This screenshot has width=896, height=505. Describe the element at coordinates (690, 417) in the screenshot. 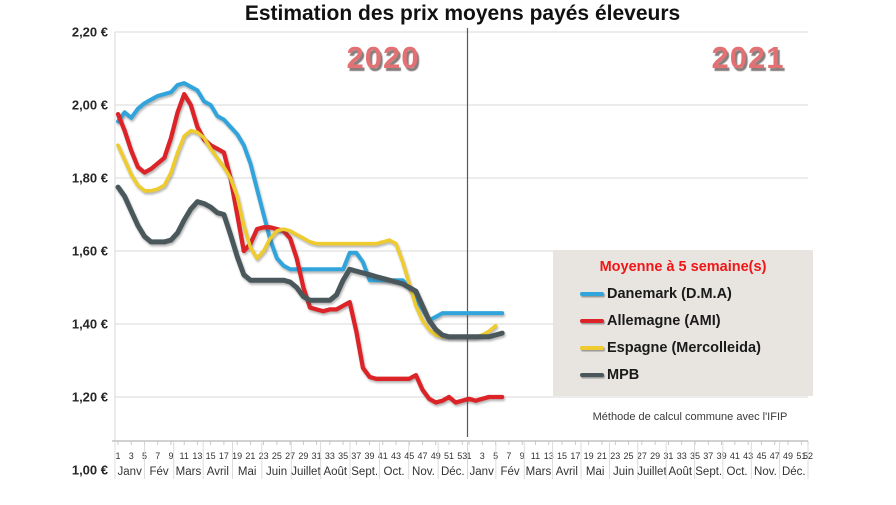

I see `method-note: Méthode de calcul commune avec l'IFIP` at that location.